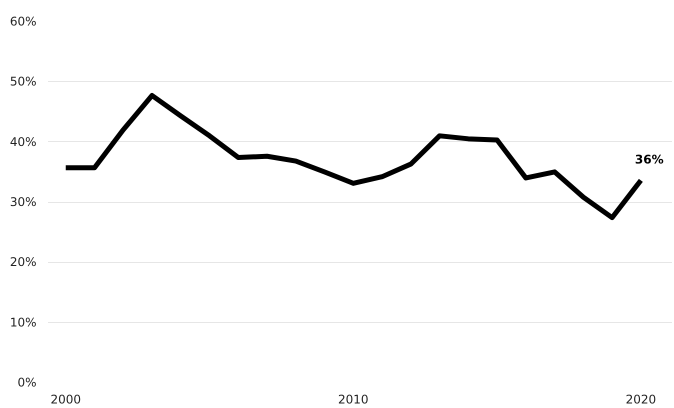 Image resolution: width=674 pixels, height=408 pixels. What do you see at coordinates (23, 262) in the screenshot?
I see `y-tick-label: 20%` at bounding box center [23, 262].